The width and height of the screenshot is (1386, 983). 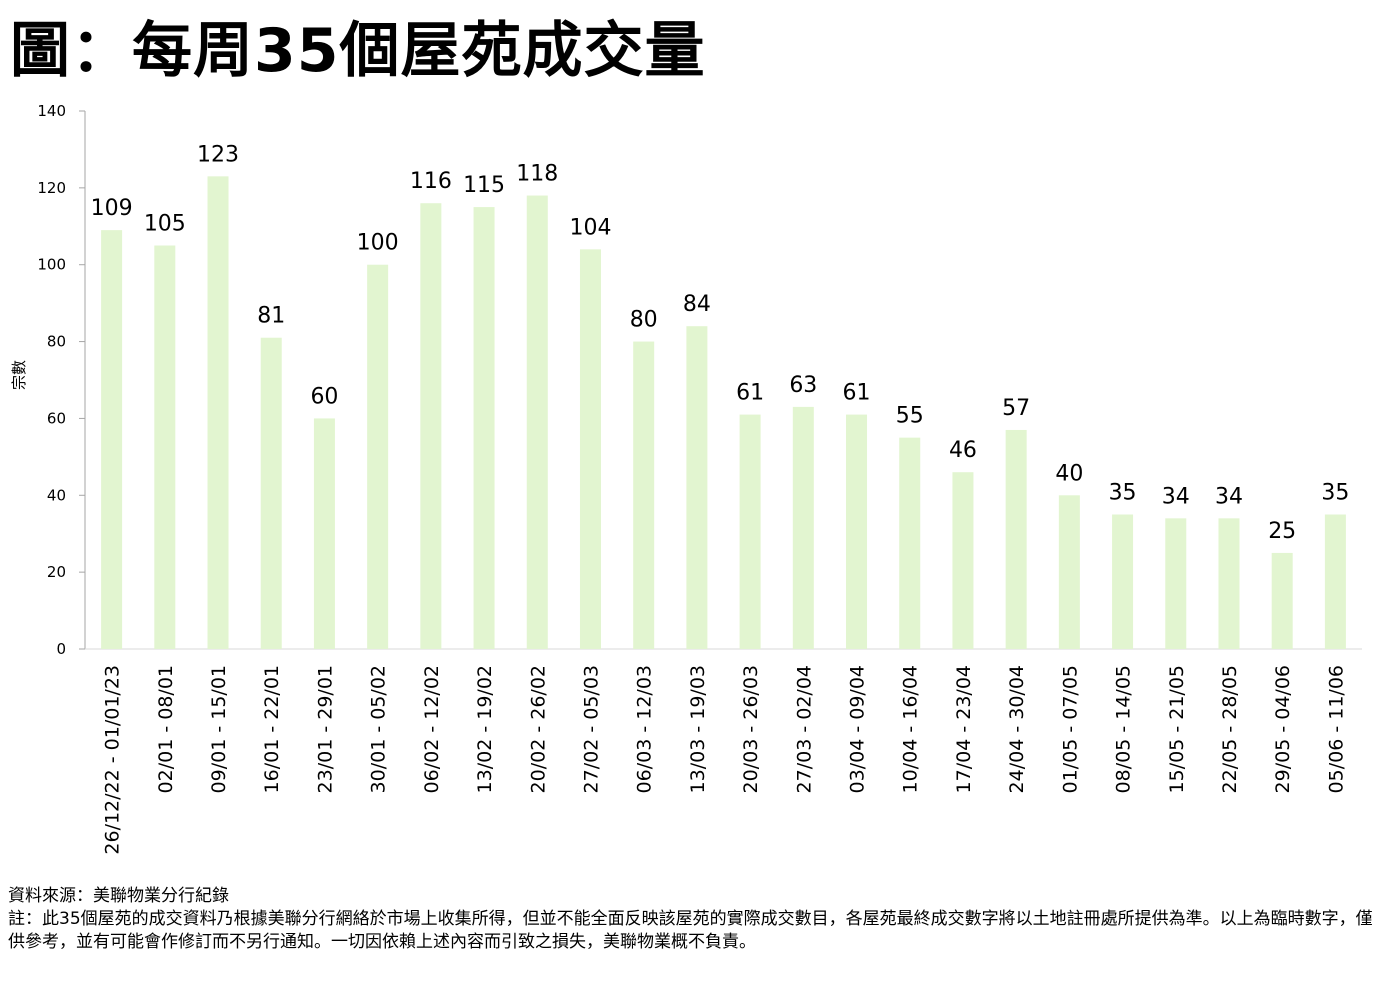 I want to click on x-tick-label: 15/05 - 21/05, so click(x=1177, y=729).